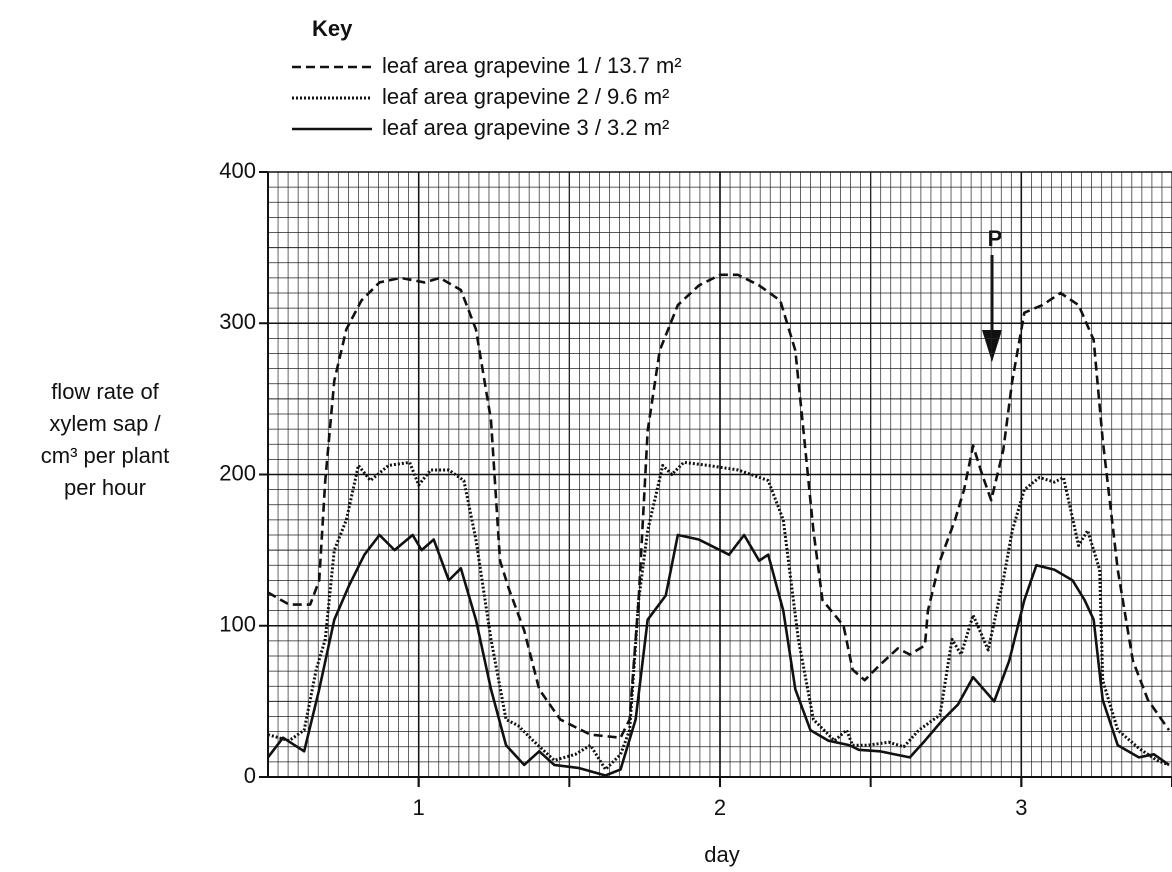  Describe the element at coordinates (105, 487) in the screenshot. I see `y-axis-label: per hour` at that location.